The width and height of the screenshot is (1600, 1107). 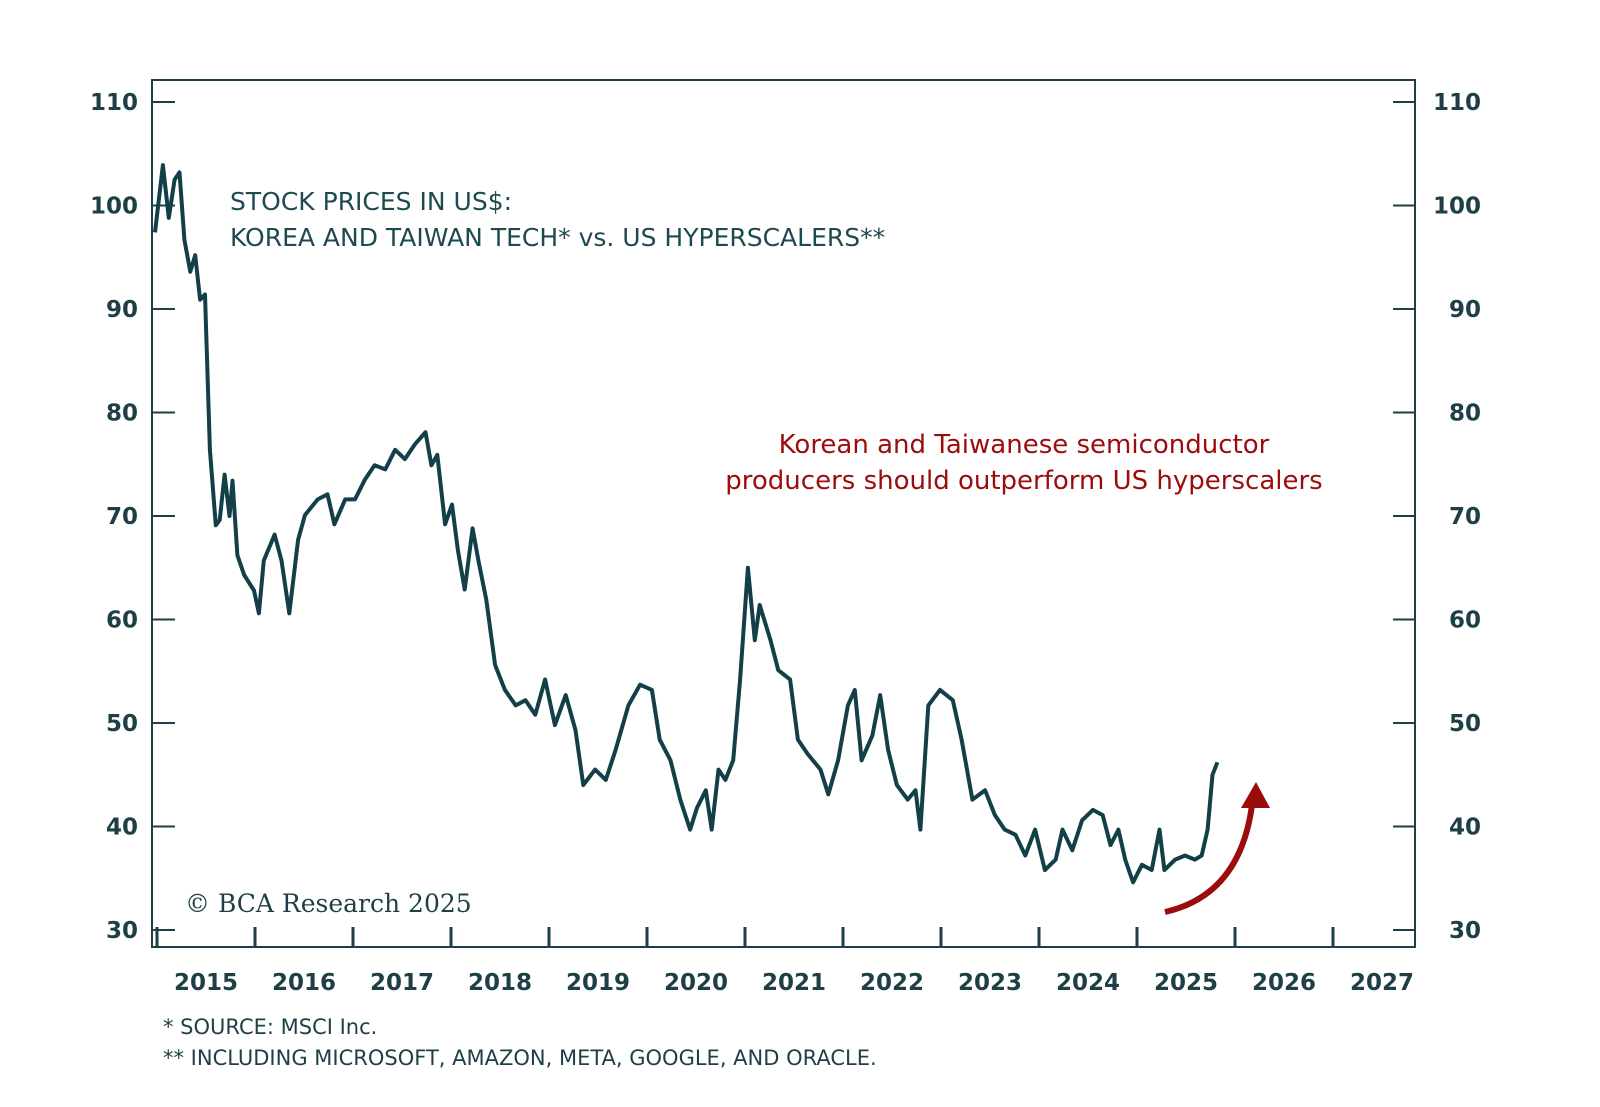 What do you see at coordinates (1465, 931) in the screenshot?
I see `y-tick-label-right: 30` at bounding box center [1465, 931].